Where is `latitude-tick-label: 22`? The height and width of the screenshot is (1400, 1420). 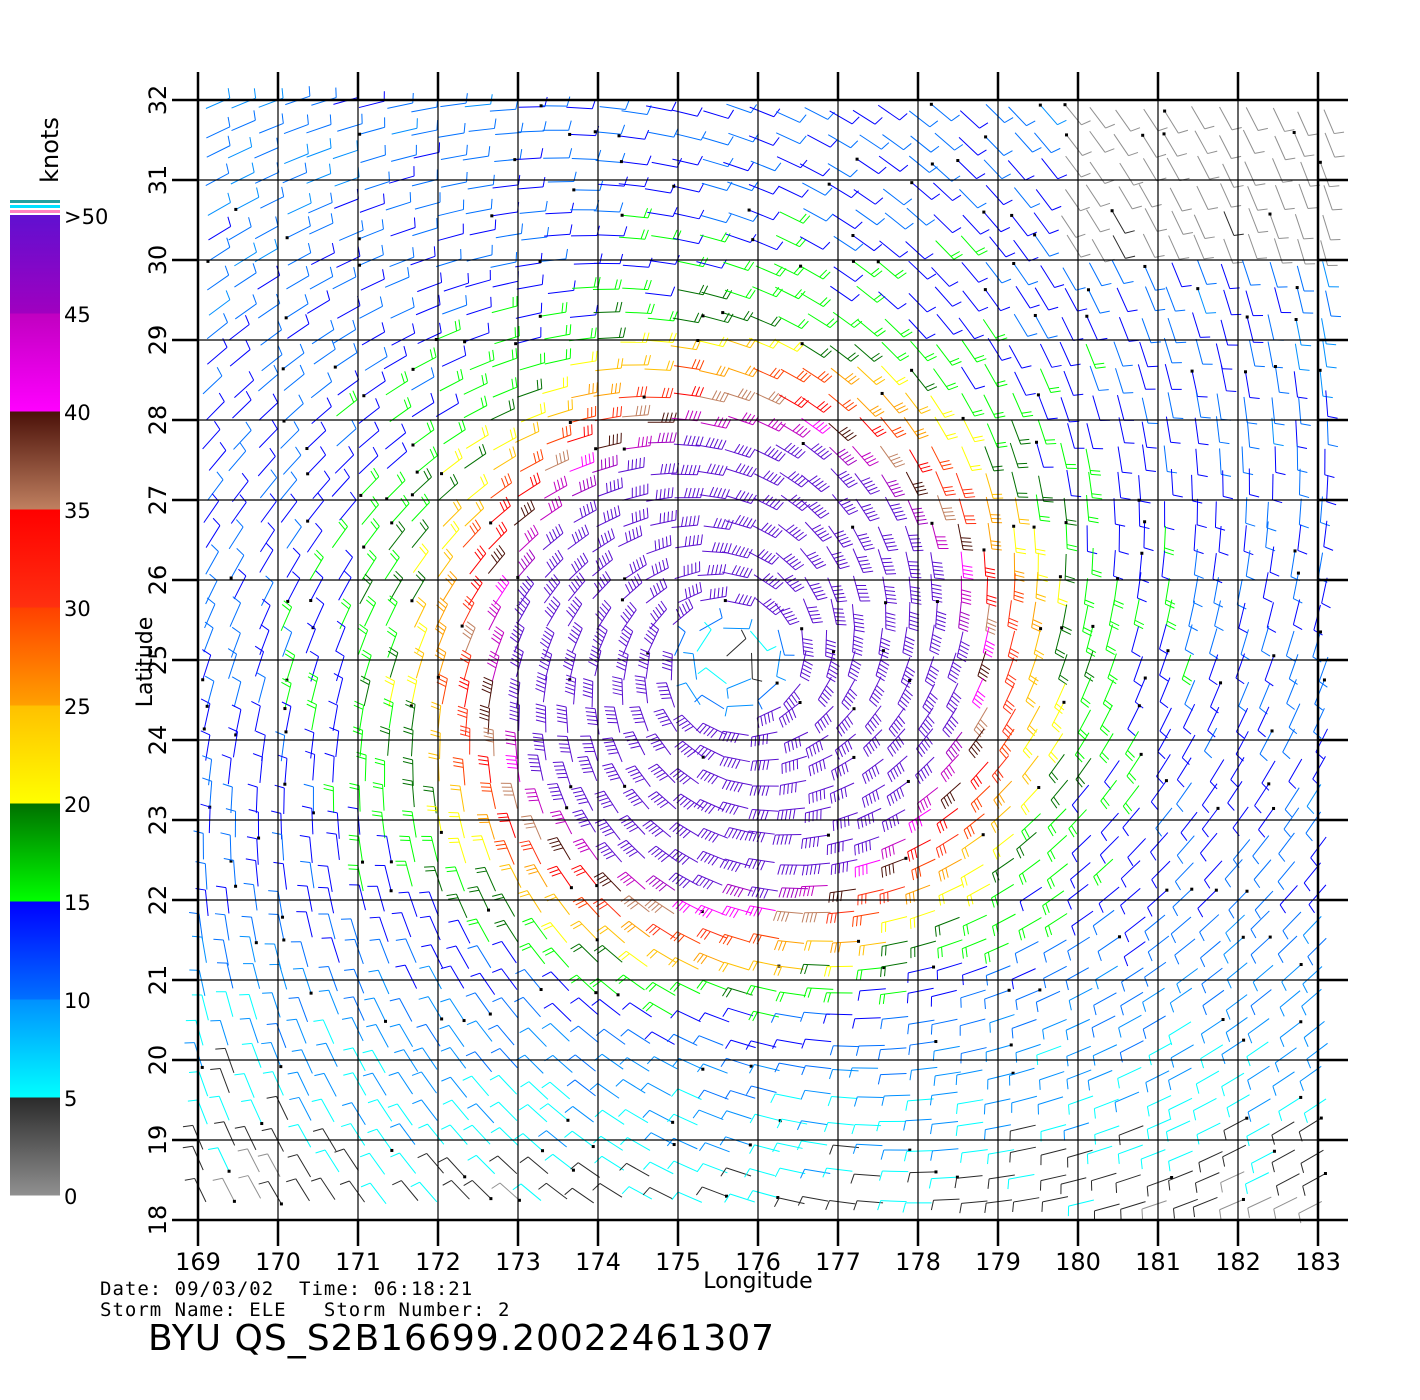 latitude-tick-label: 22 is located at coordinates (158, 900).